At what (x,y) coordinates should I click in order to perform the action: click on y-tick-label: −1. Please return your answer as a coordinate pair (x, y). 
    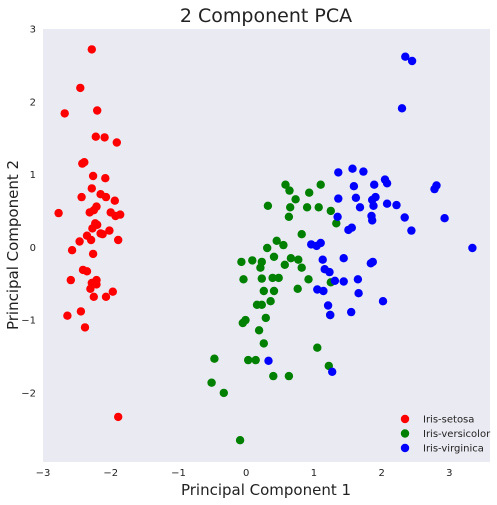
    Looking at the image, I should click on (28, 321).